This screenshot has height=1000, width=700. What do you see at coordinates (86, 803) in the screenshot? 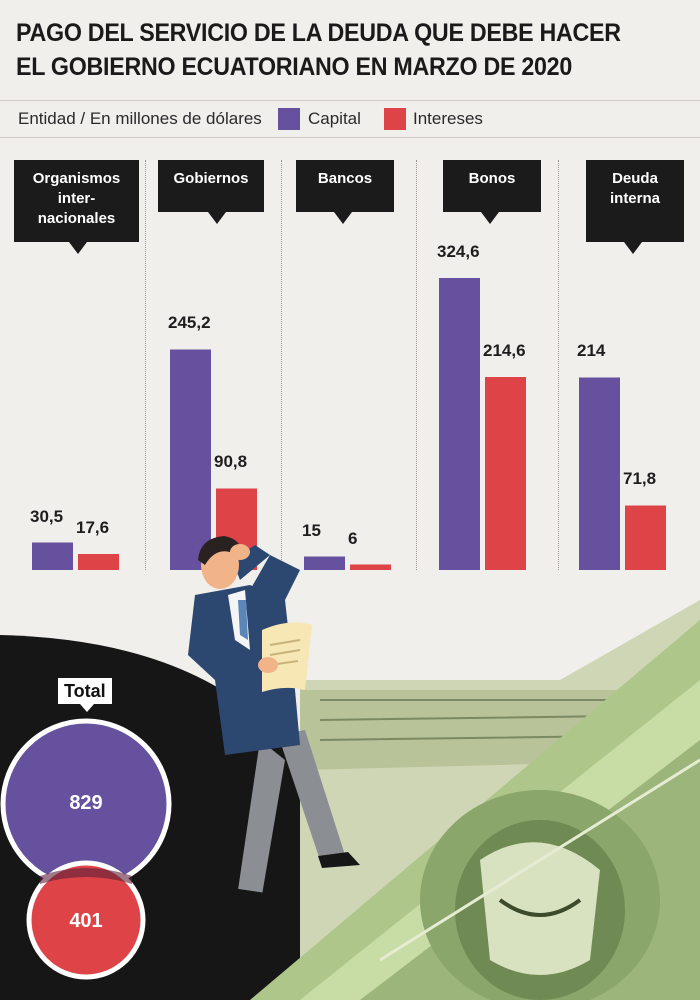
I see `total-capital-value: 829` at bounding box center [86, 803].